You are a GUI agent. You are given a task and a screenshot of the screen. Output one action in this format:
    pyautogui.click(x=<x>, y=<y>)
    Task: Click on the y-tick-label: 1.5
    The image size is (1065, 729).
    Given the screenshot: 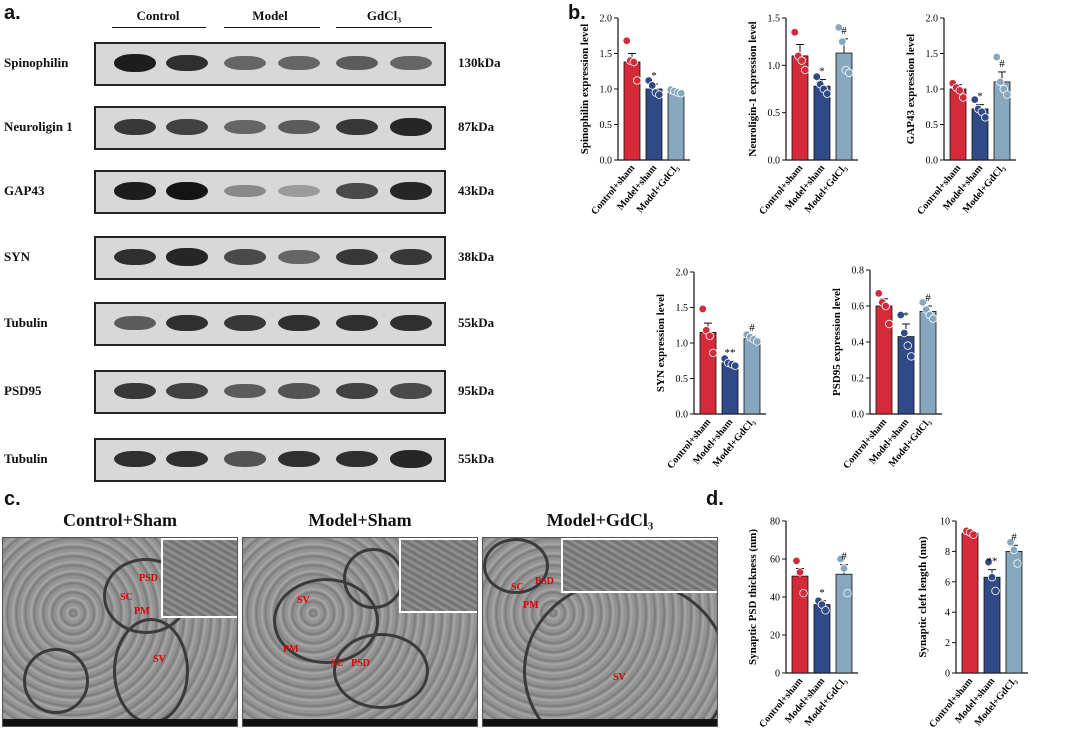 What is the action you would take?
    pyautogui.click(x=932, y=54)
    